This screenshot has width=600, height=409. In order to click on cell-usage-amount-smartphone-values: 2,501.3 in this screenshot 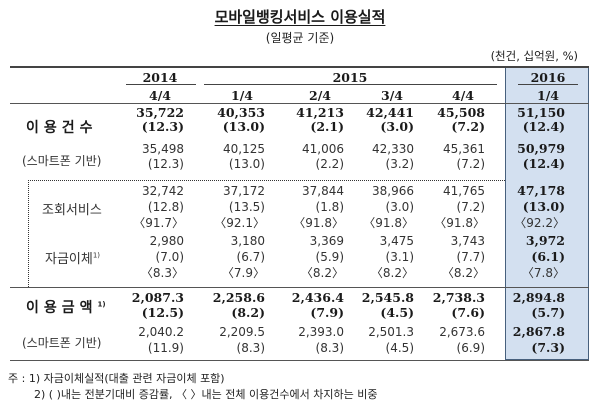, I will do `click(391, 332)`.